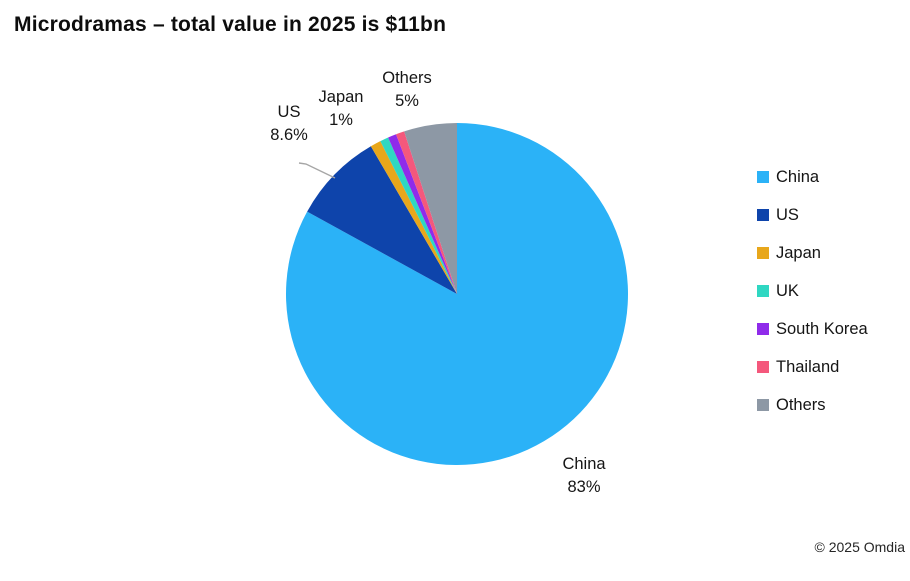  What do you see at coordinates (584, 487) in the screenshot?
I see `data-label-china-value: 83%` at bounding box center [584, 487].